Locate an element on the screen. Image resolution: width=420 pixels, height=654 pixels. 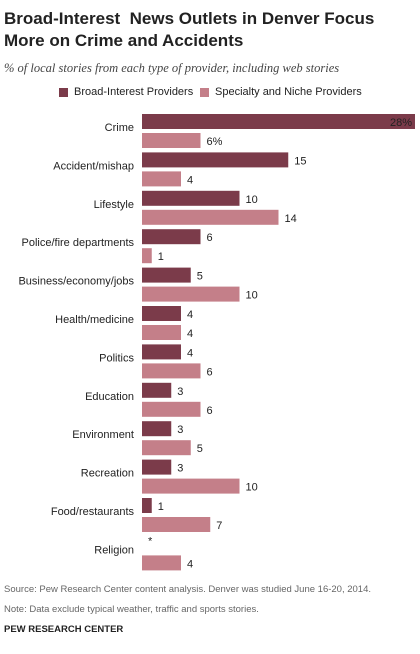
bar-broad-recreation is located at coordinates (157, 467).